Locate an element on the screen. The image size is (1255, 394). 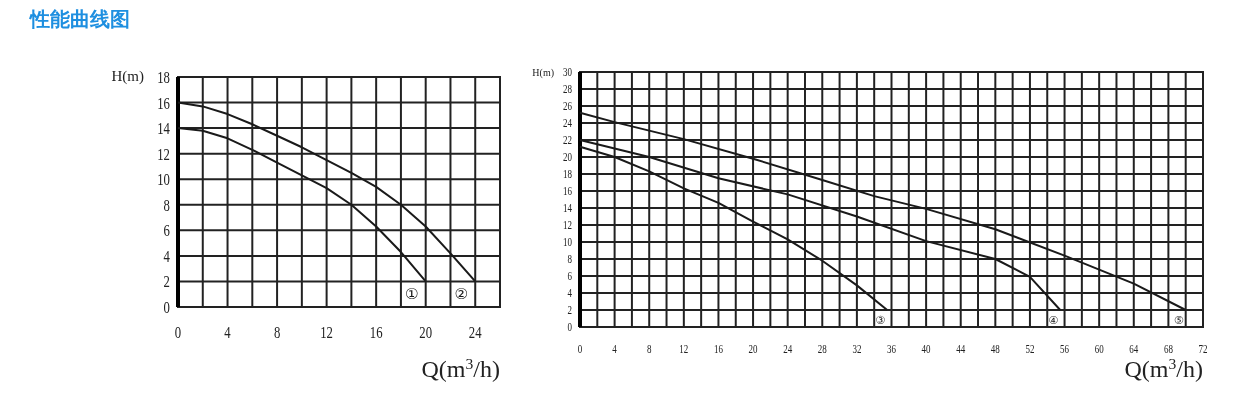
y-tick-label: 26 is located at coordinates (567, 106).